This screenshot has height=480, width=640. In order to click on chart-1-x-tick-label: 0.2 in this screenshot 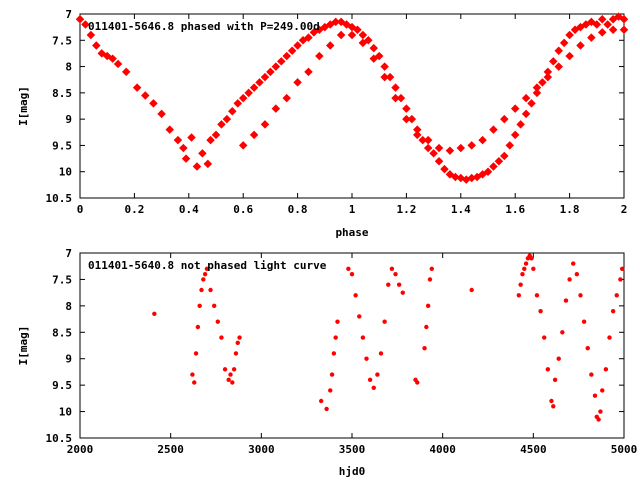, I will do `click(134, 209)`.